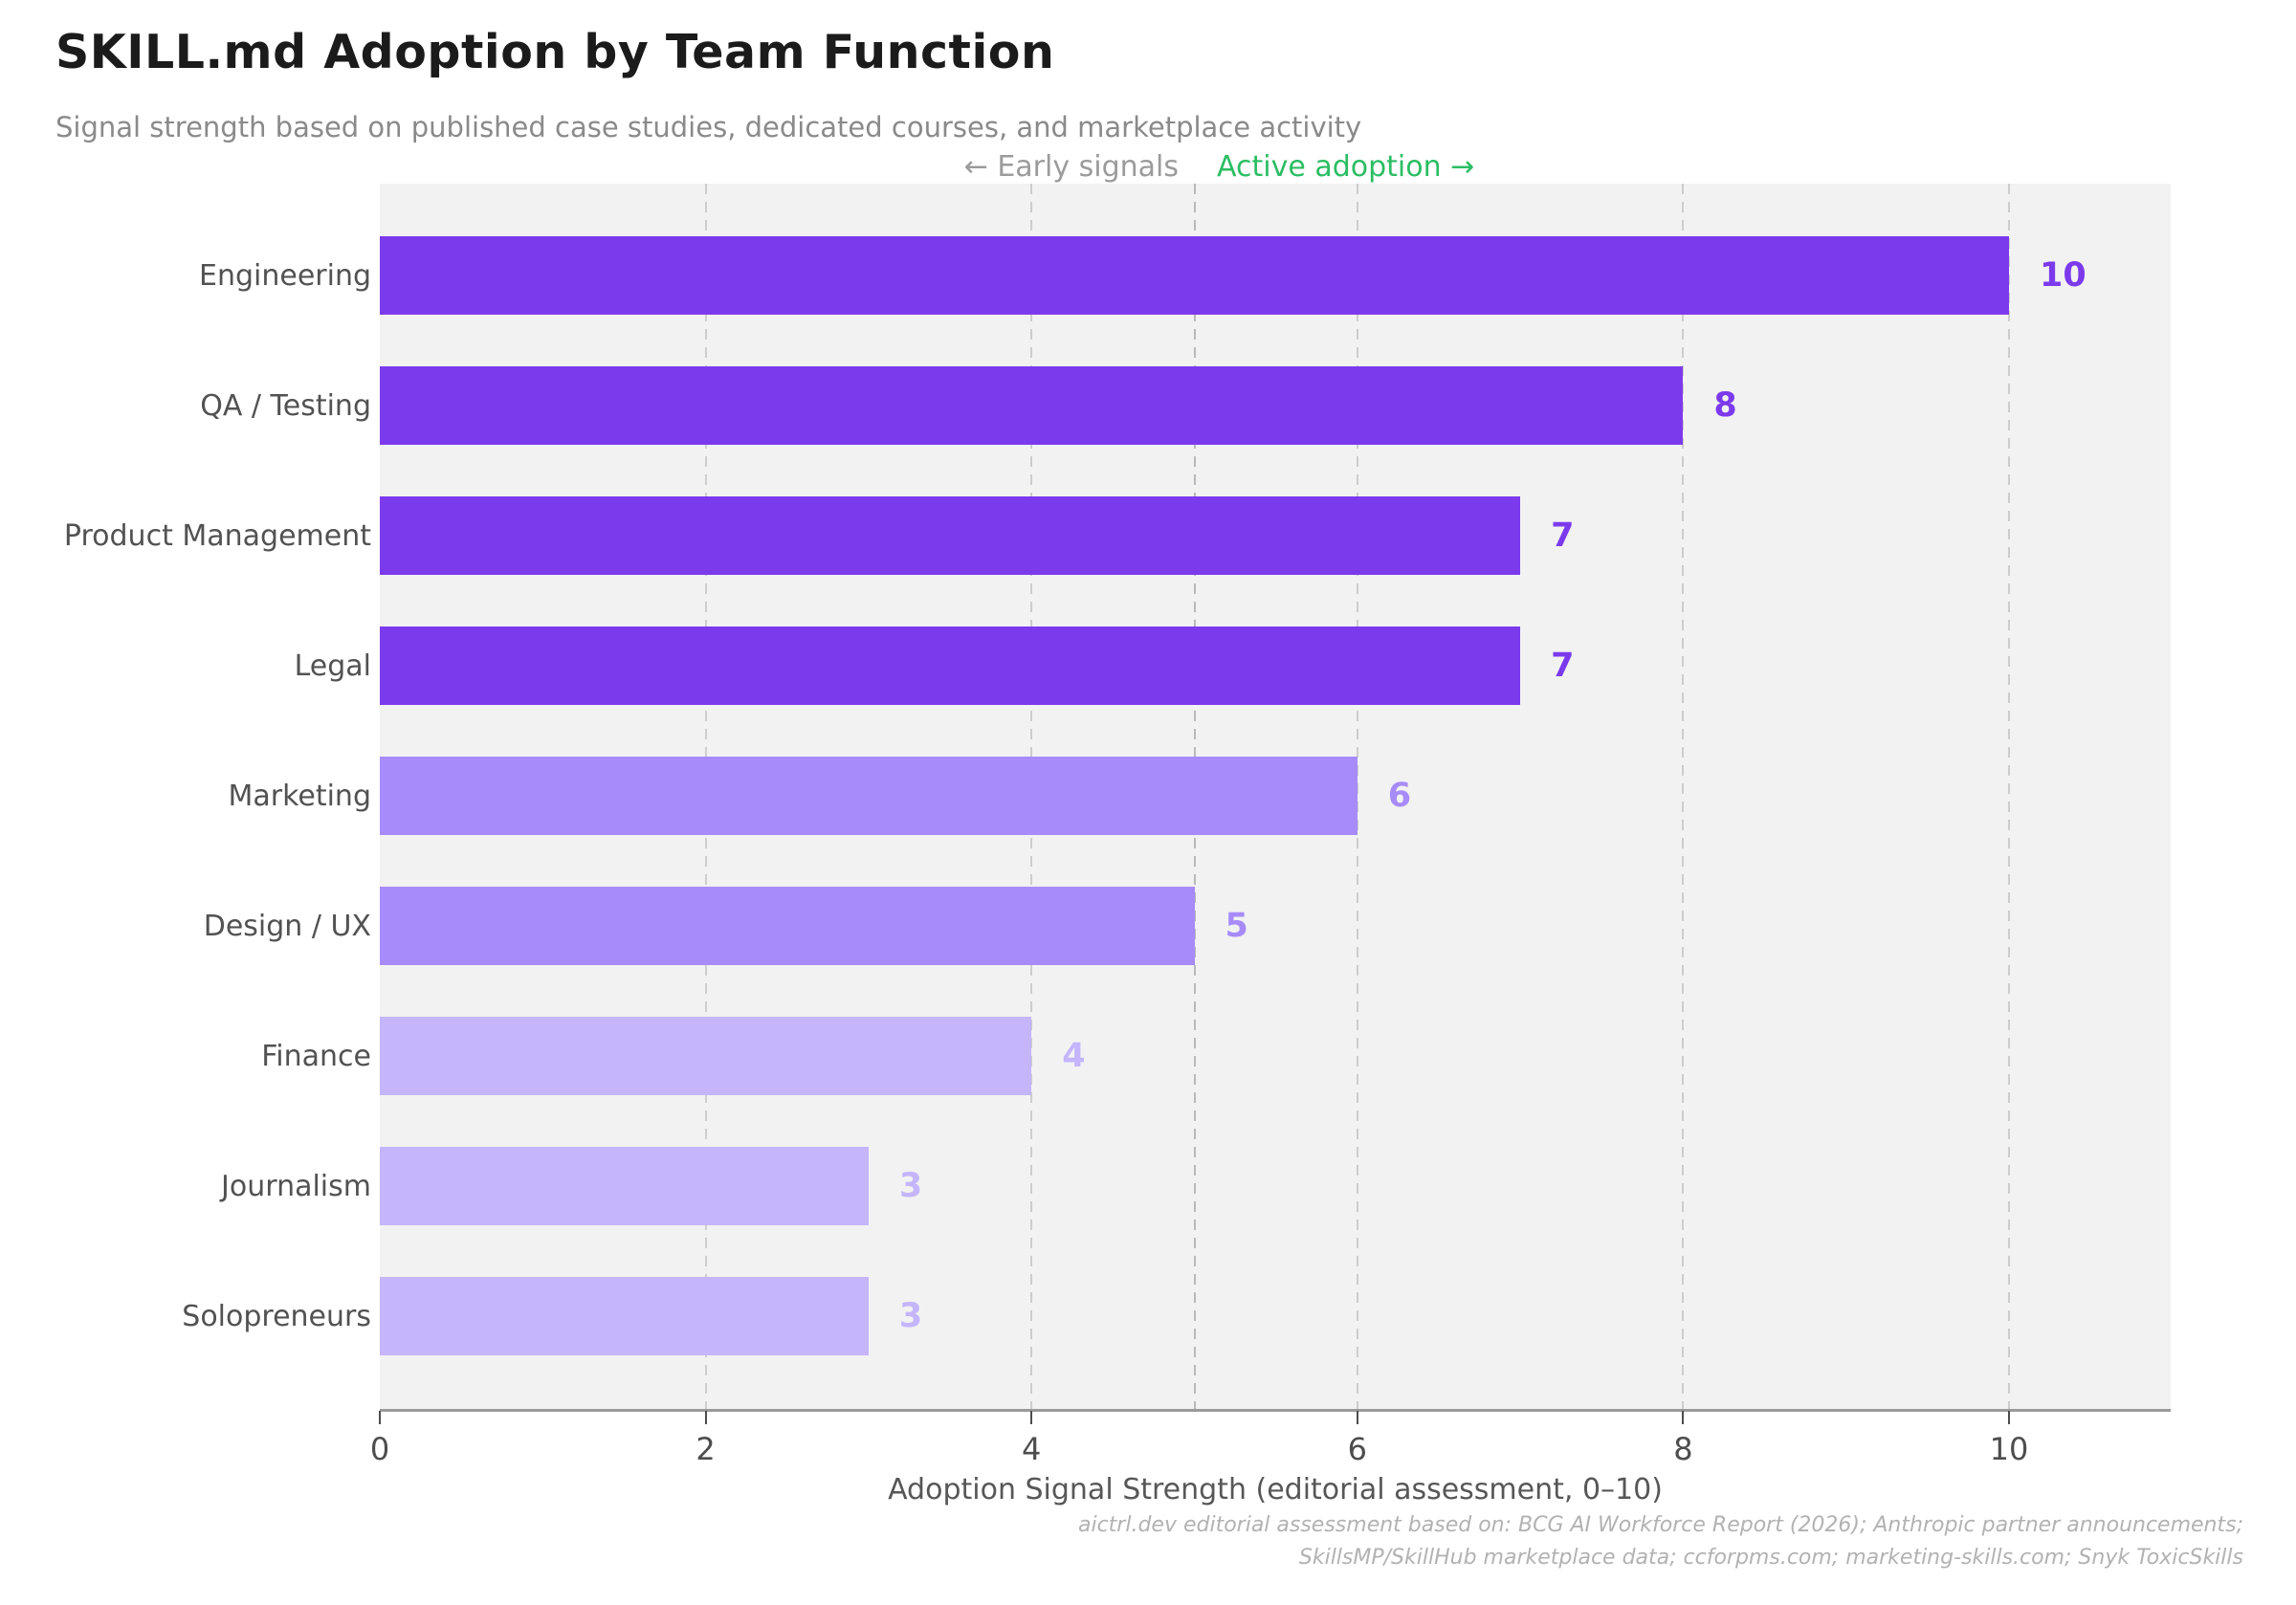 Image resolution: width=2296 pixels, height=1605 pixels. Describe the element at coordinates (624, 1186) in the screenshot. I see `bar-journalism` at that location.